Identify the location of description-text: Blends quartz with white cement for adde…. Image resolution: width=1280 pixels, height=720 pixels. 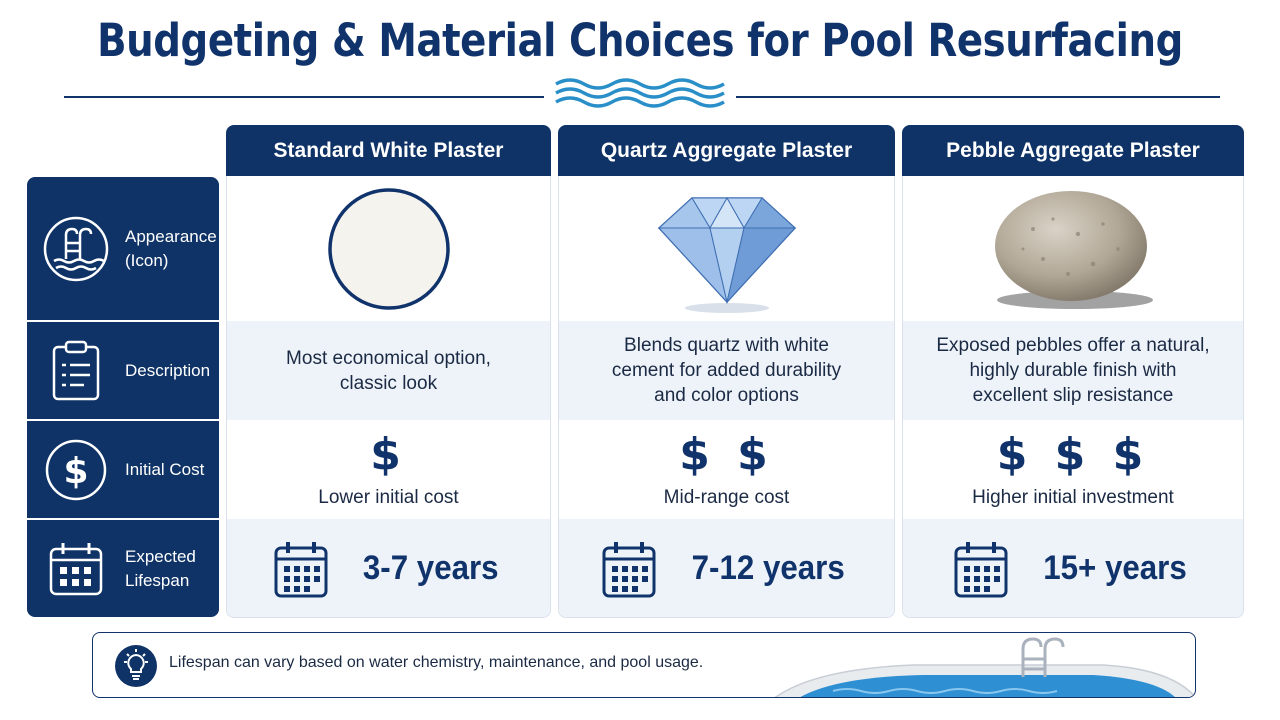
(726, 370).